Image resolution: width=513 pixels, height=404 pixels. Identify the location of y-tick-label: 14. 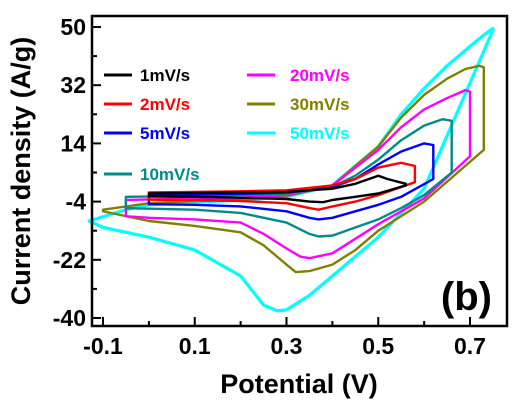
(73, 143).